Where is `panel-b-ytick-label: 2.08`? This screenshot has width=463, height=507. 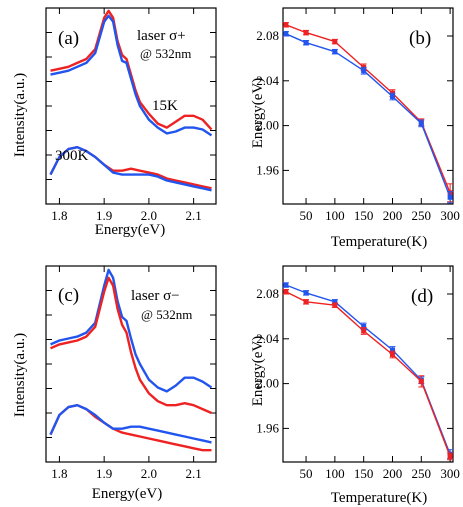 panel-b-ytick-label: 2.08 is located at coordinates (267, 35).